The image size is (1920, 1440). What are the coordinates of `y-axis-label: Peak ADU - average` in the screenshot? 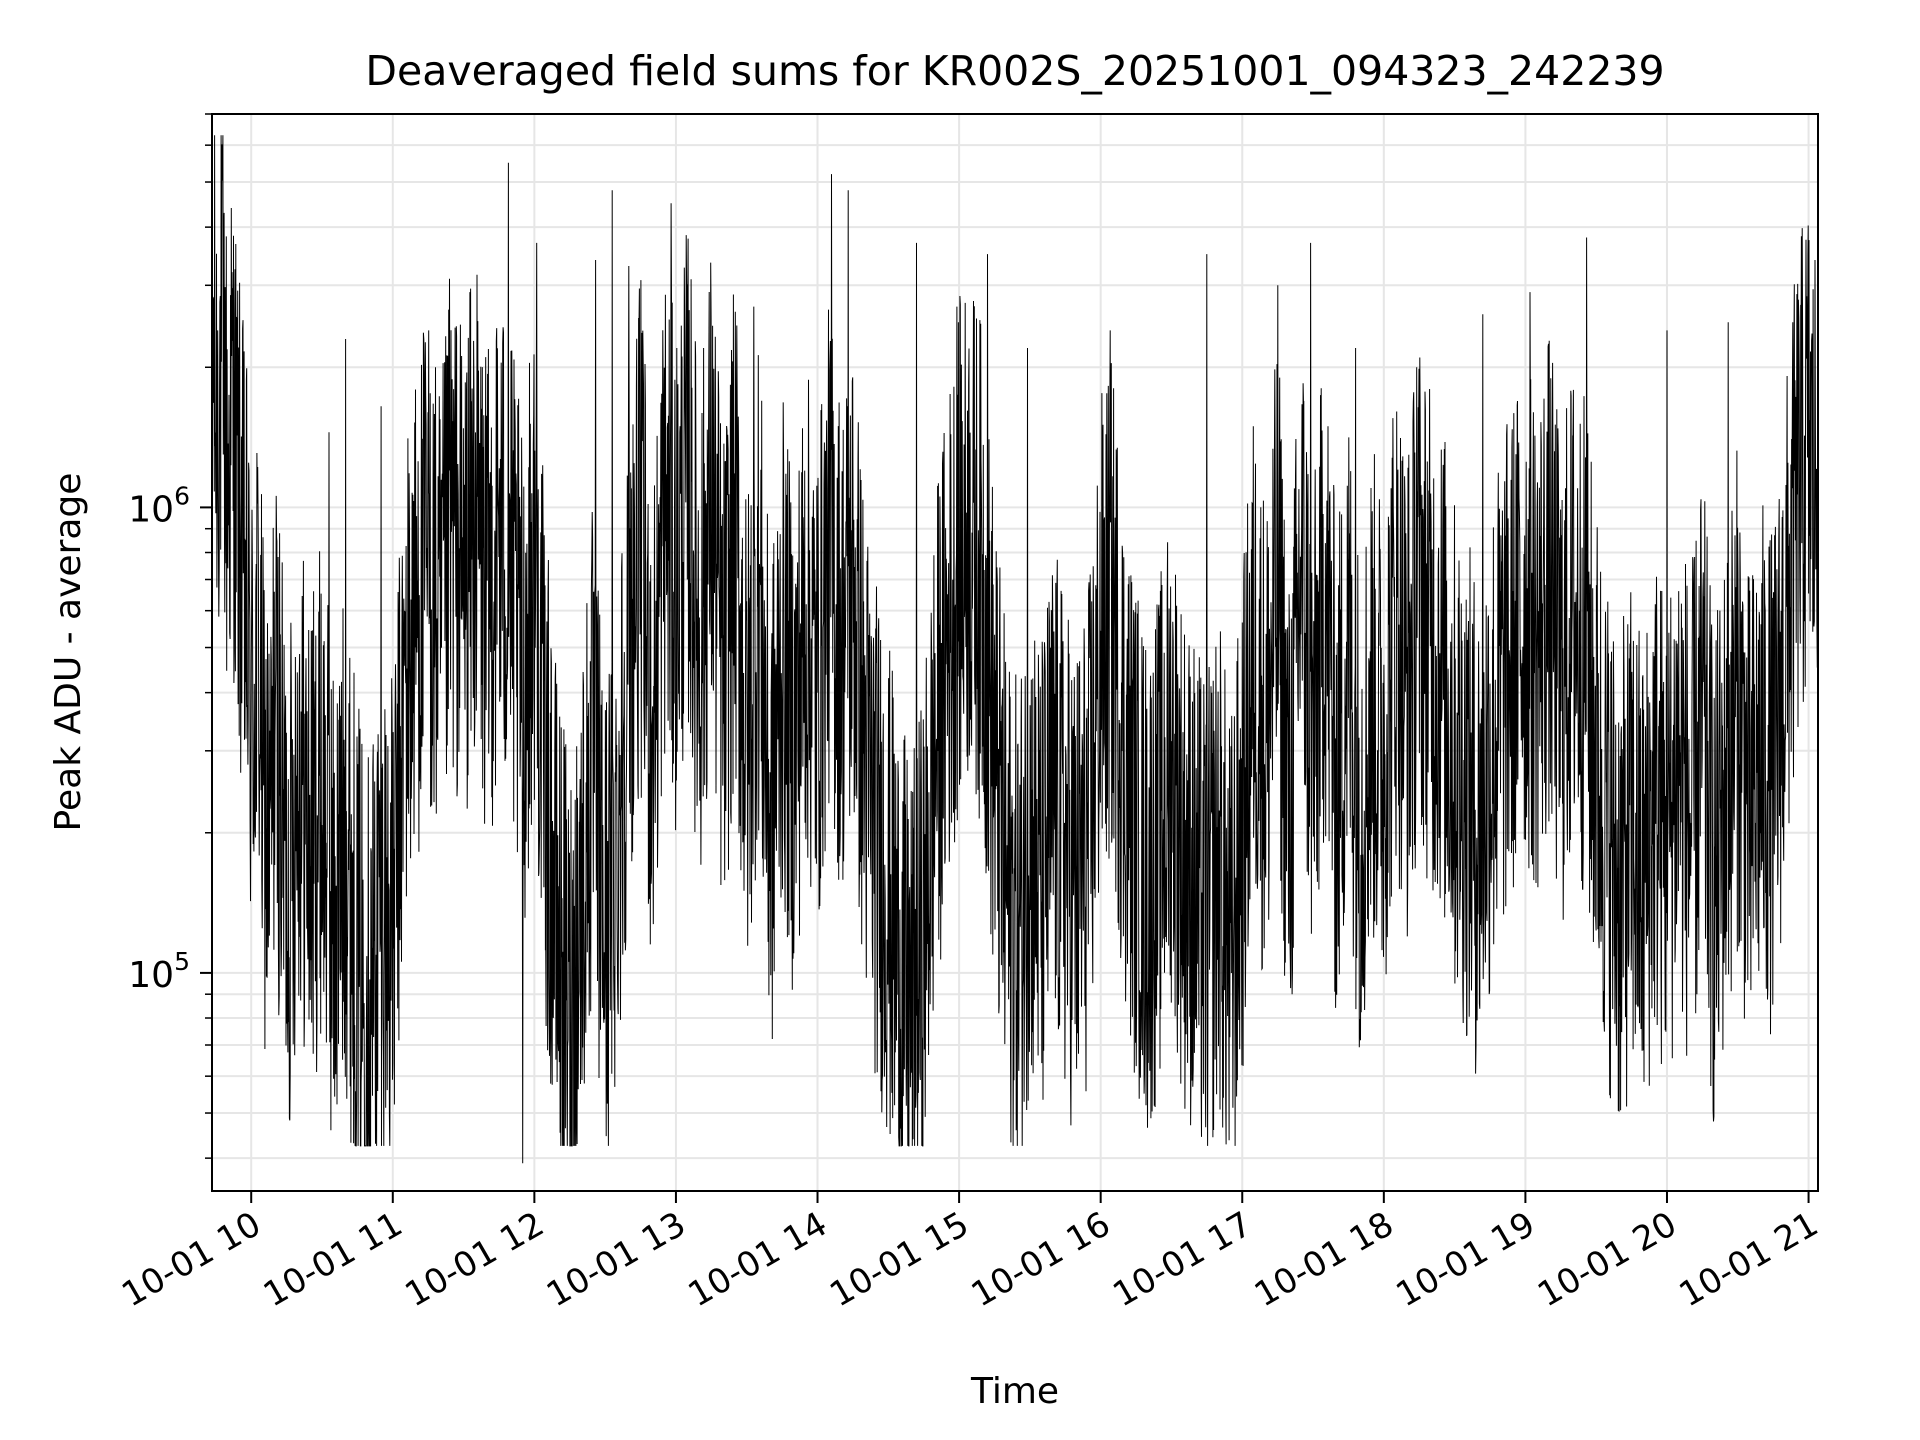 It's located at (68, 652).